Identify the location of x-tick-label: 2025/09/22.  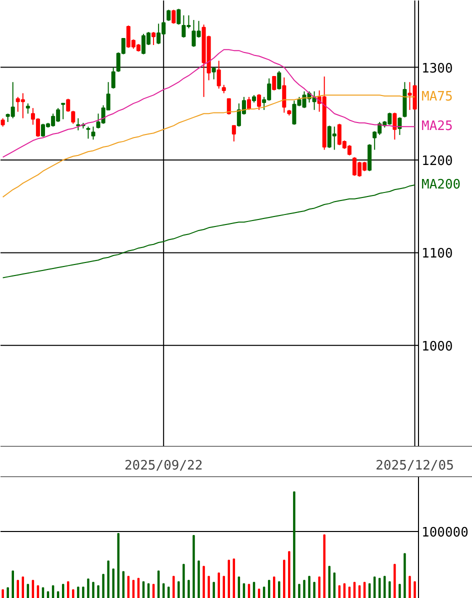
(163, 466).